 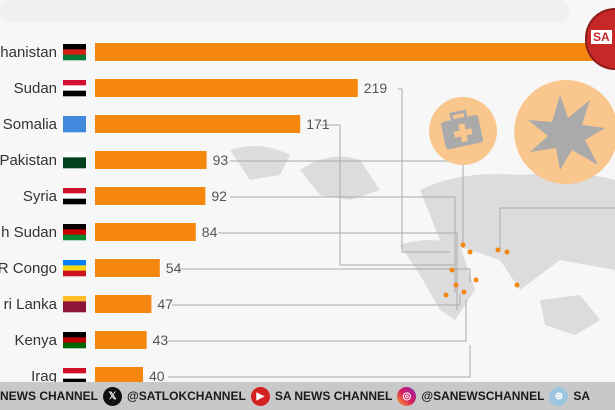 I want to click on location-dots, so click(x=481, y=270).